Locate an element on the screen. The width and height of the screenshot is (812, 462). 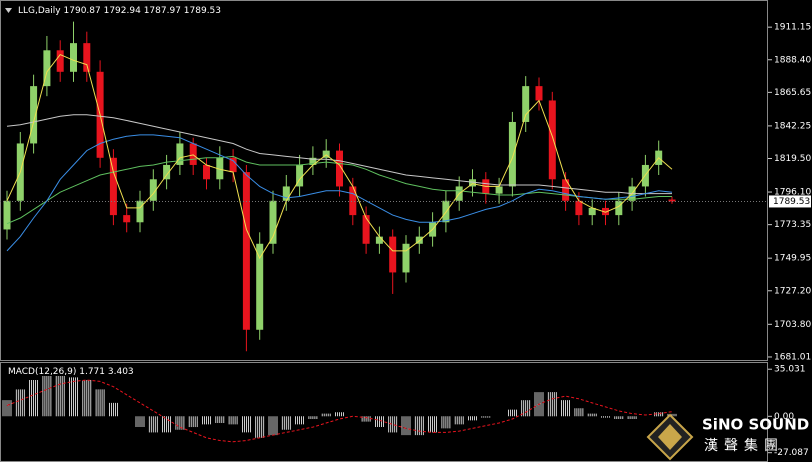
y-tick-label: 1681.01 is located at coordinates (792, 357).